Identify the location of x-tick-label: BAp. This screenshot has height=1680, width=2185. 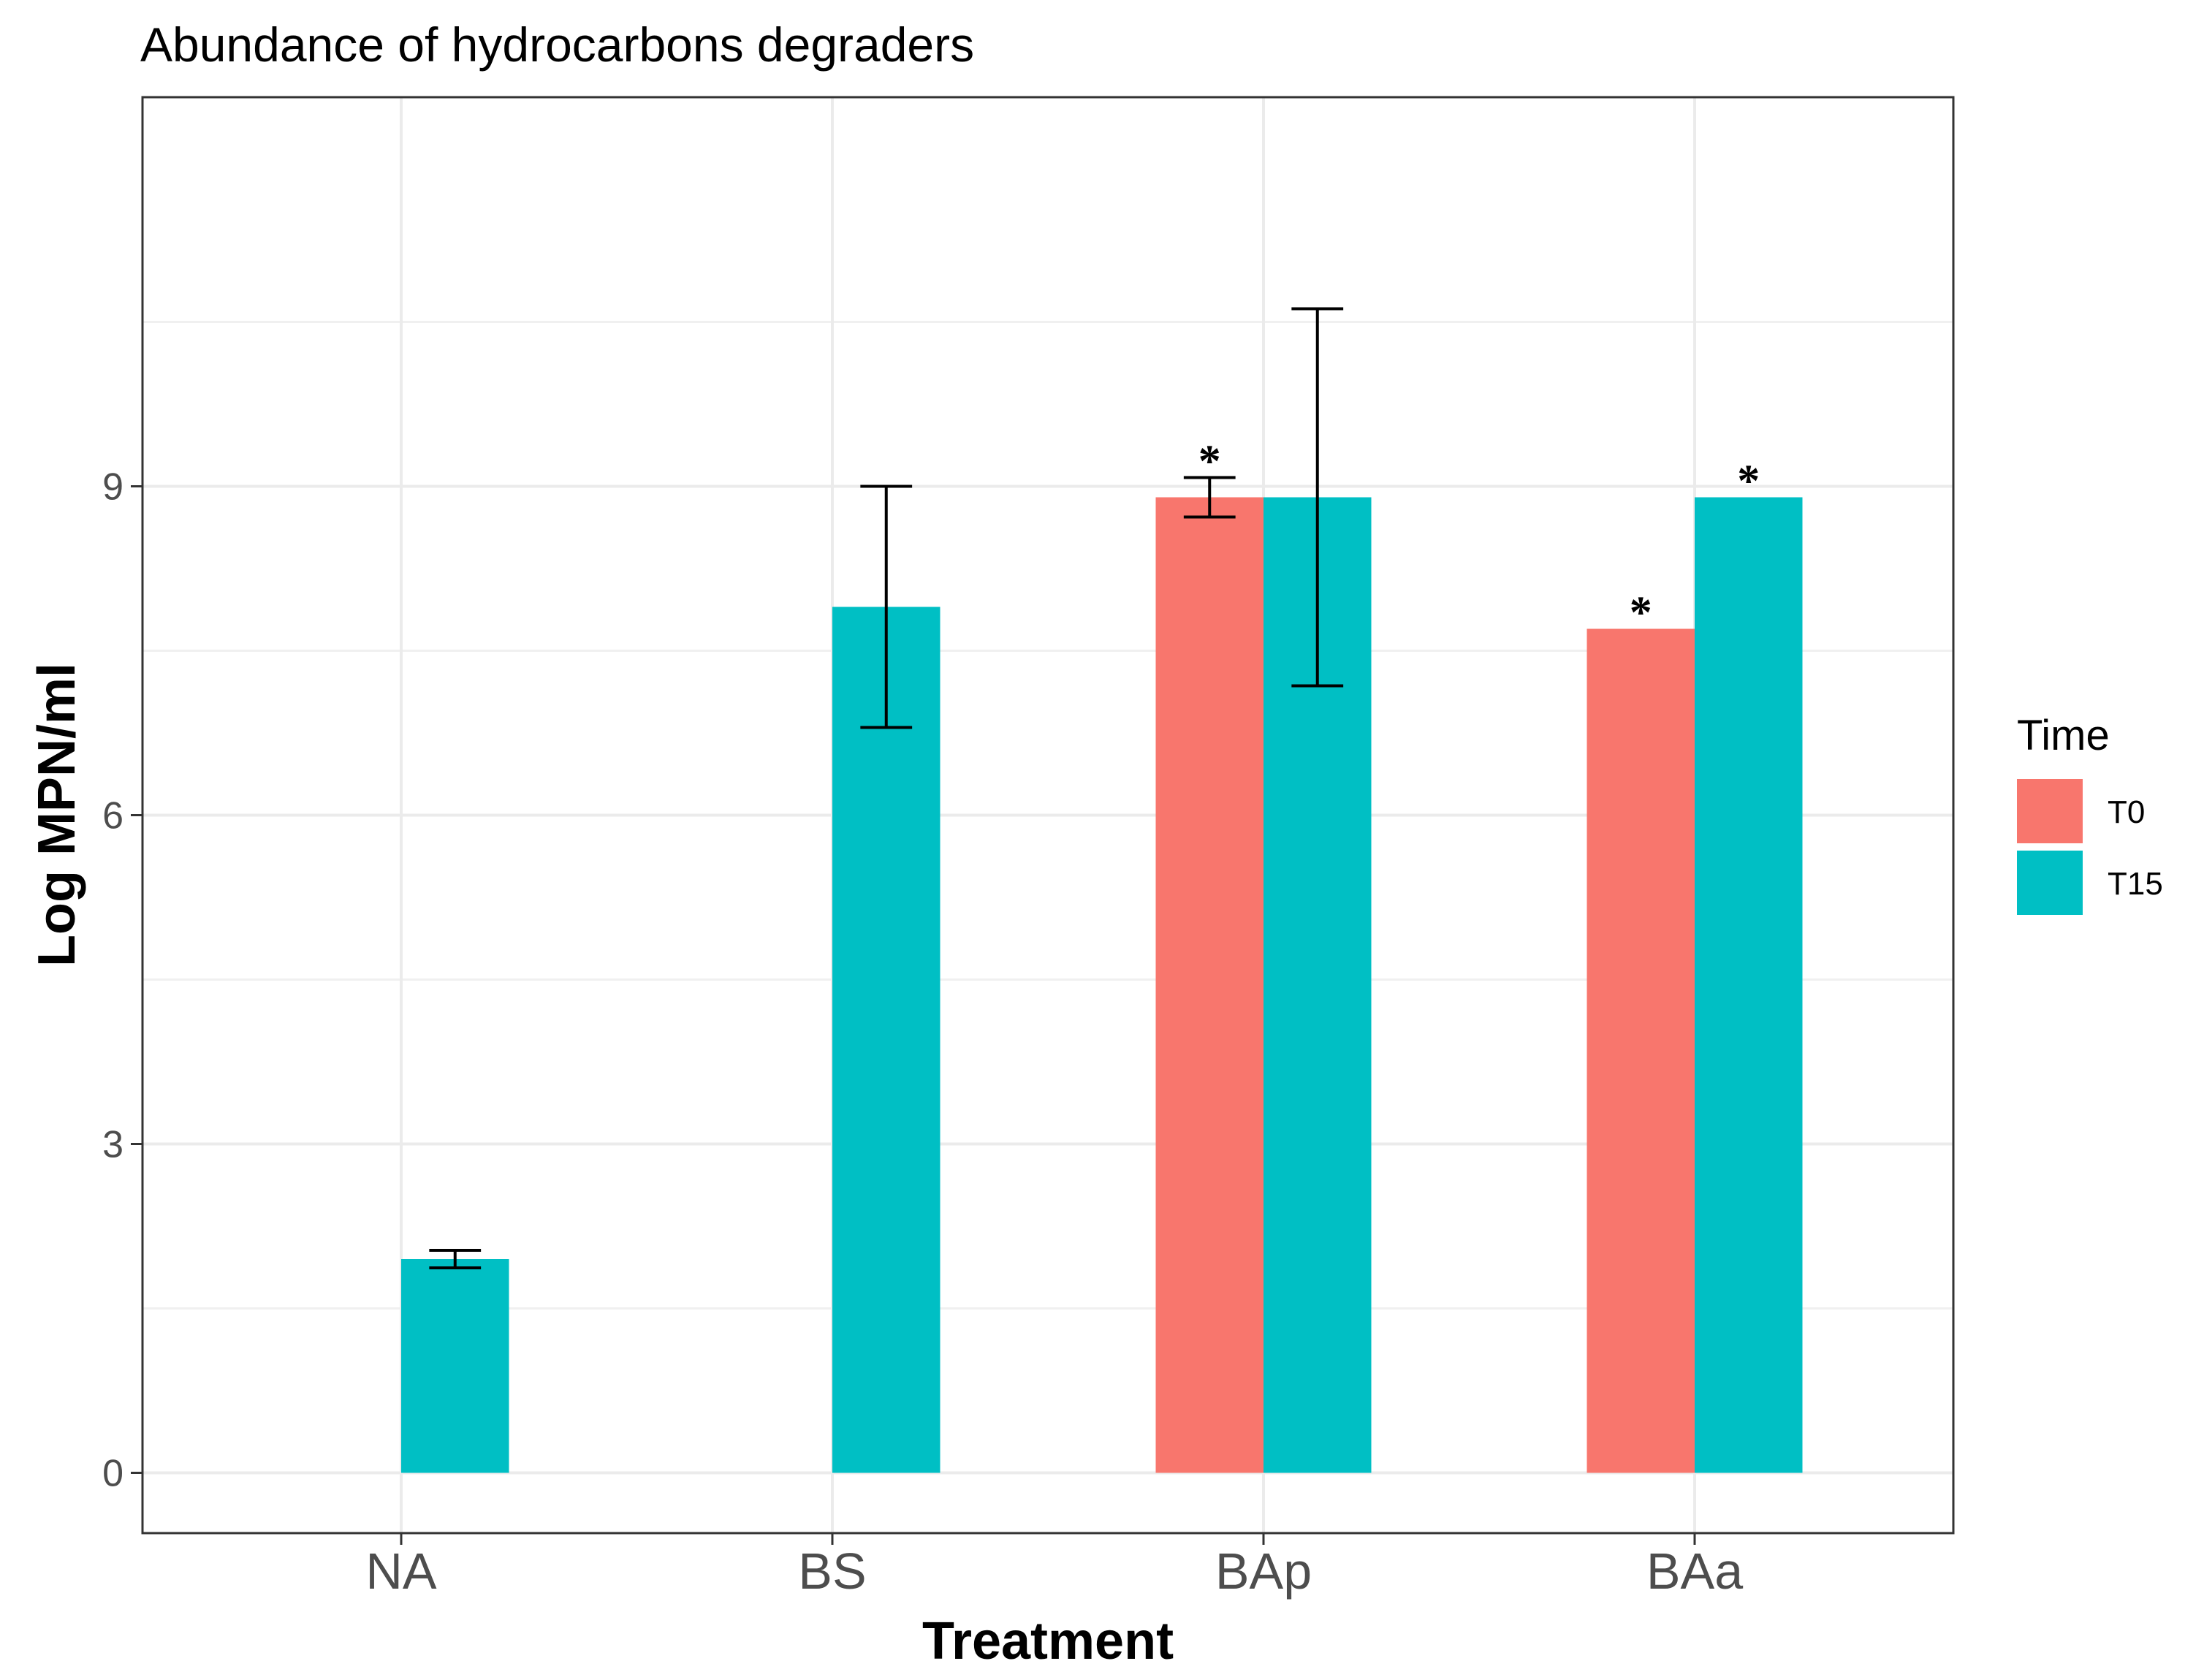
(1263, 1571).